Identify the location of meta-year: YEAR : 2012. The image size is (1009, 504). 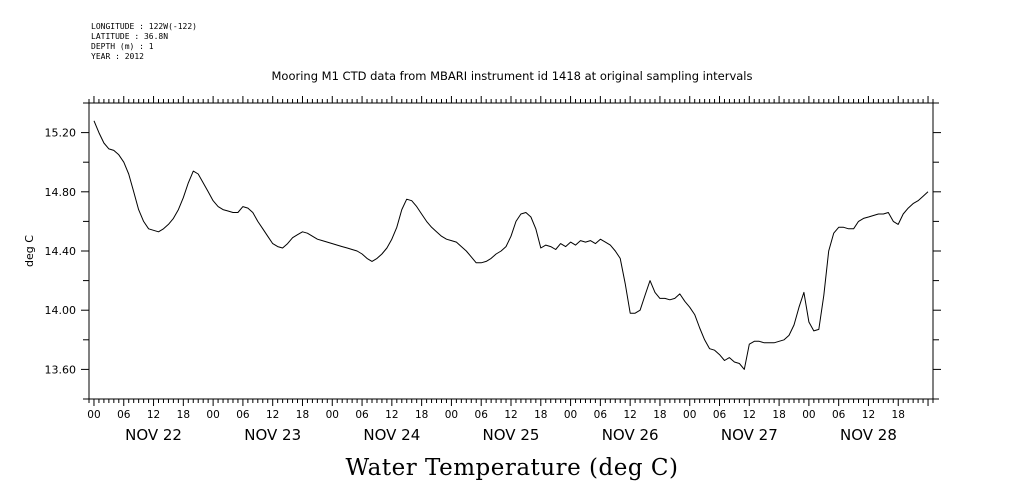
(117, 56).